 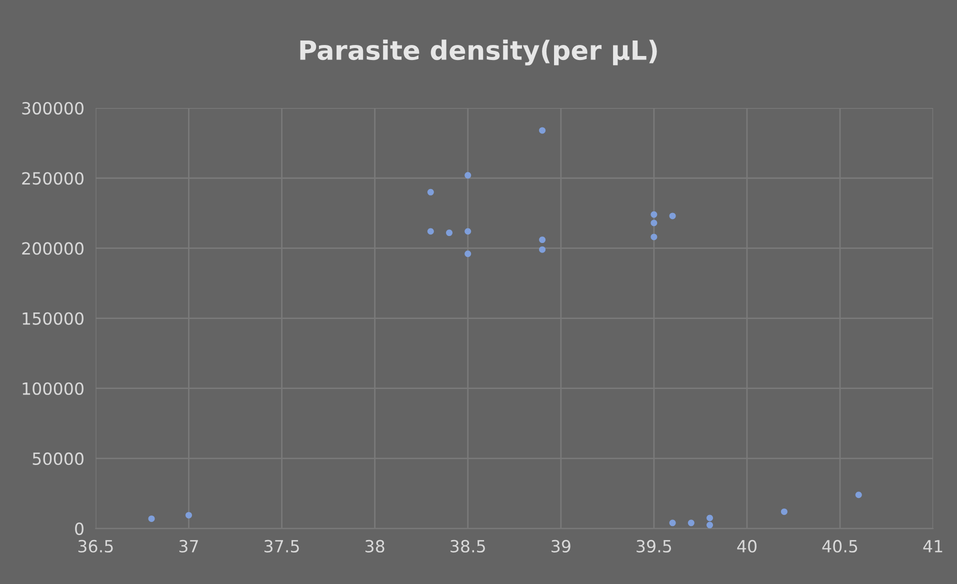 What do you see at coordinates (95, 546) in the screenshot?
I see `x-tick-label: 36.5` at bounding box center [95, 546].